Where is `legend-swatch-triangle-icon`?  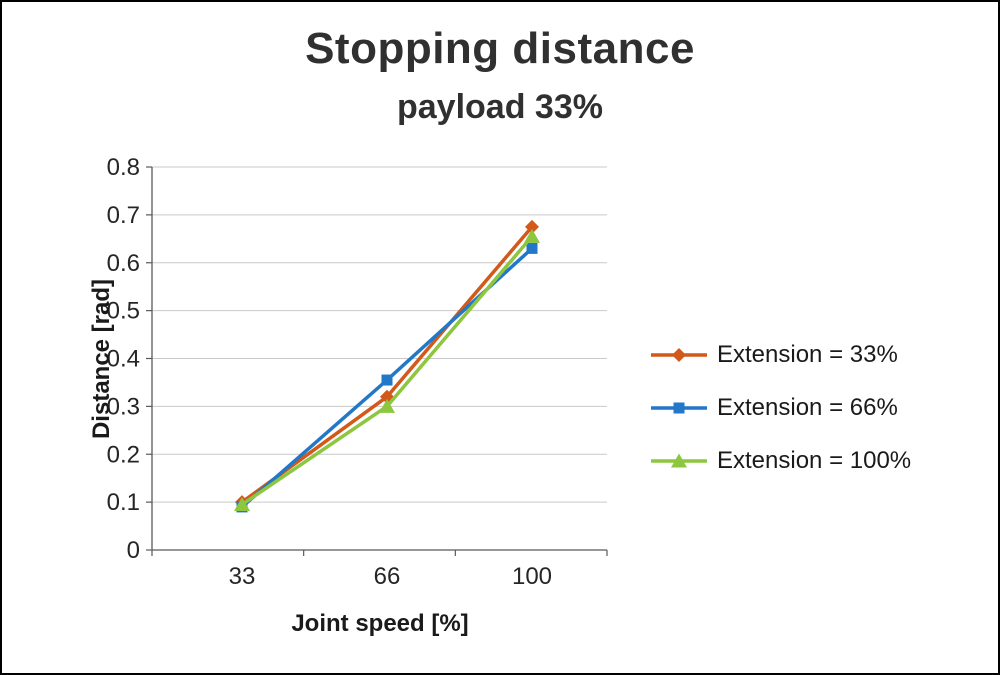
legend-swatch-triangle-icon is located at coordinates (679, 460).